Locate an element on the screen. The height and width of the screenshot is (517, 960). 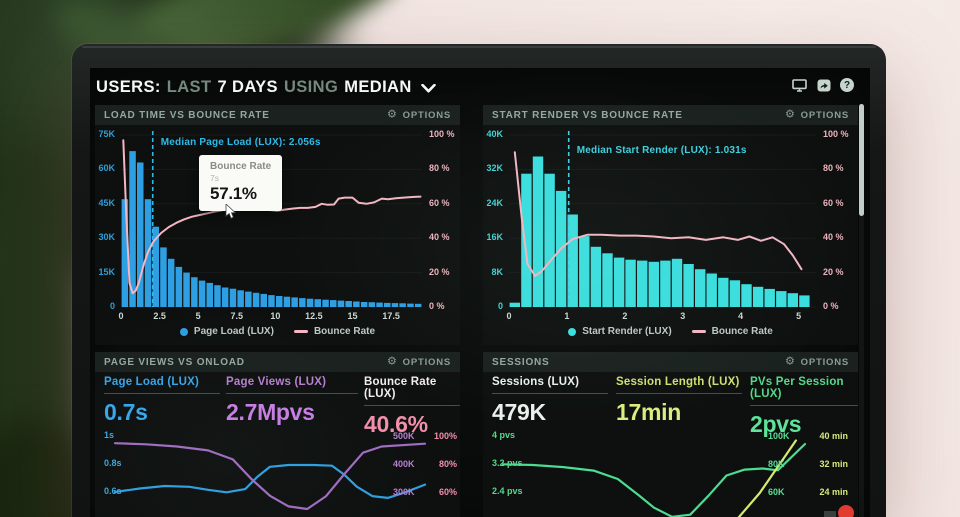
y-axis-tick-left: 16K is located at coordinates (494, 237).